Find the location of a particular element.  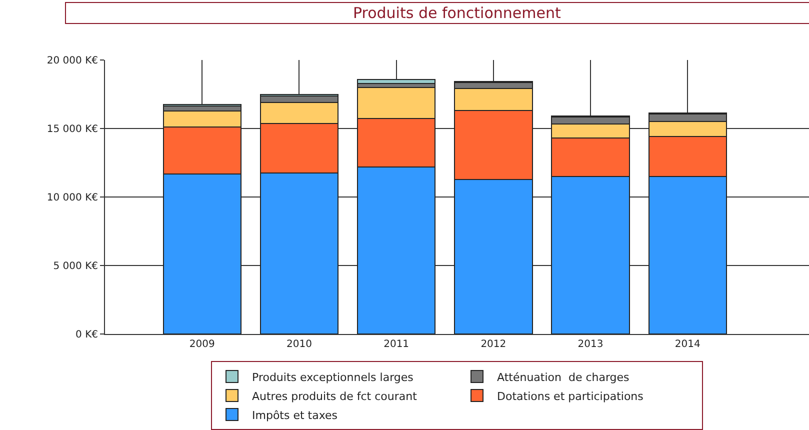

x-tick-label: 2010 is located at coordinates (299, 344).